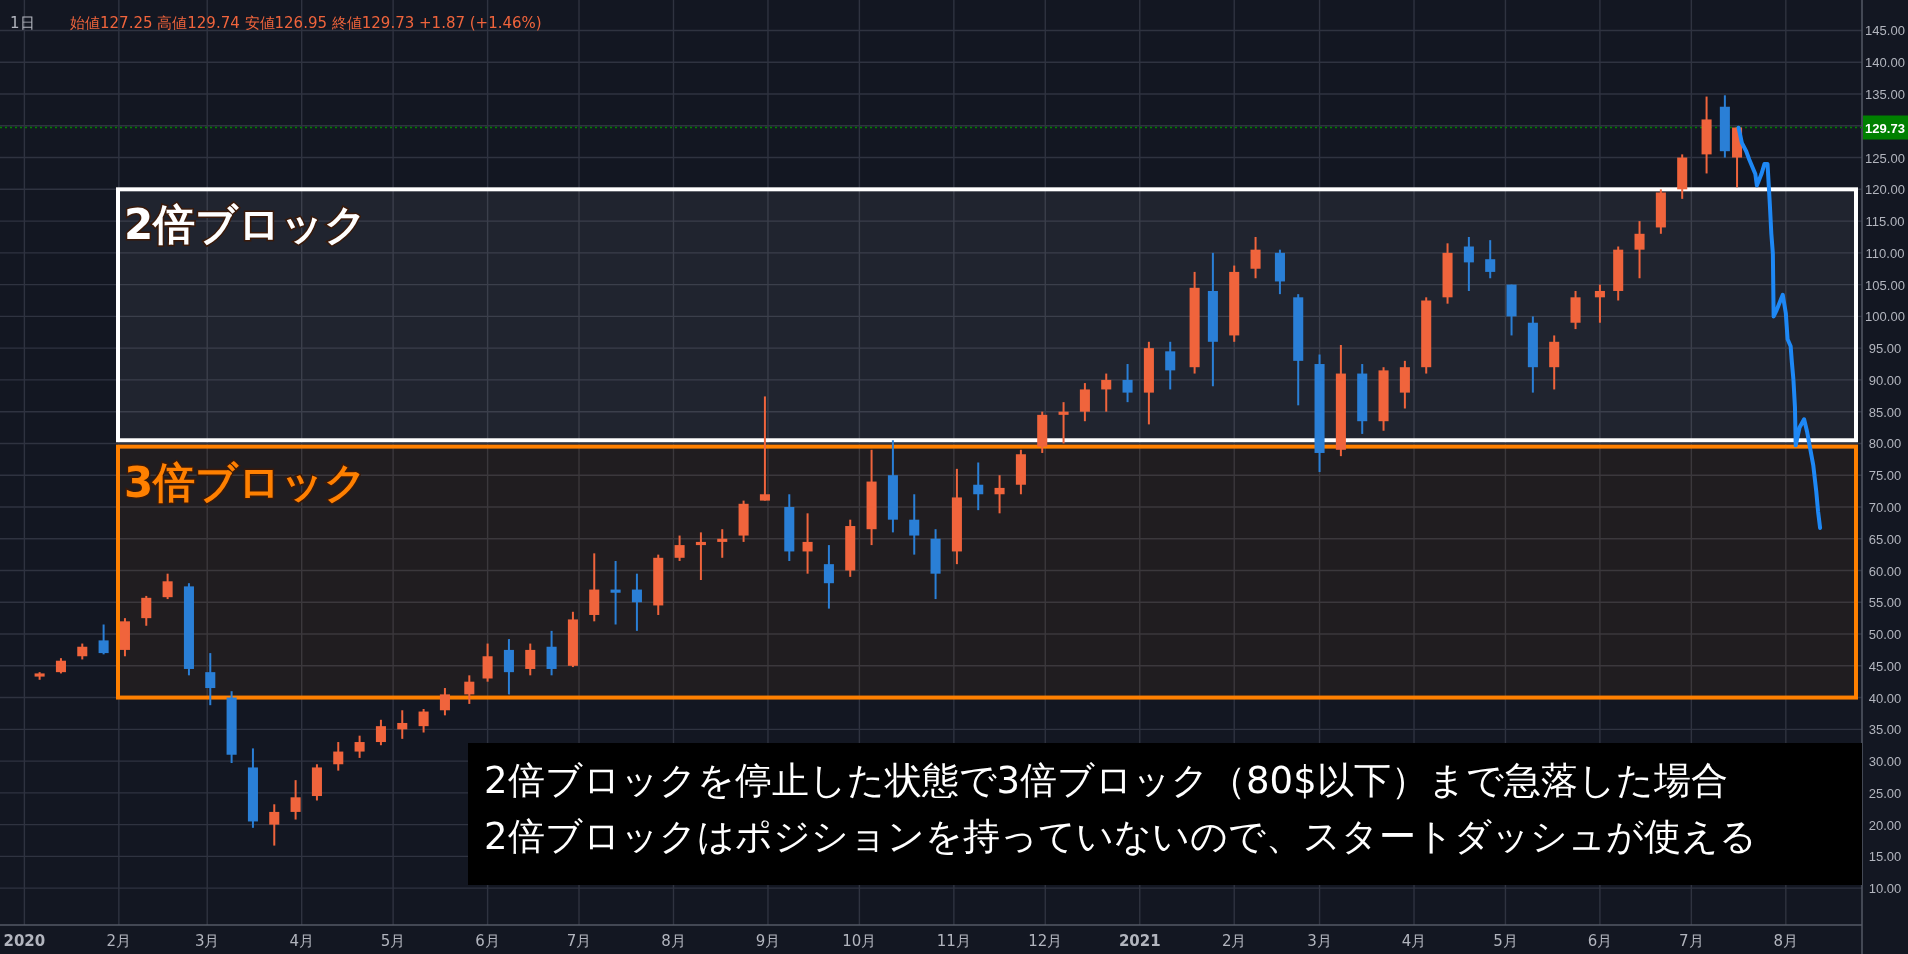 The width and height of the screenshot is (1908, 954). I want to click on title: 1日, so click(22, 23).